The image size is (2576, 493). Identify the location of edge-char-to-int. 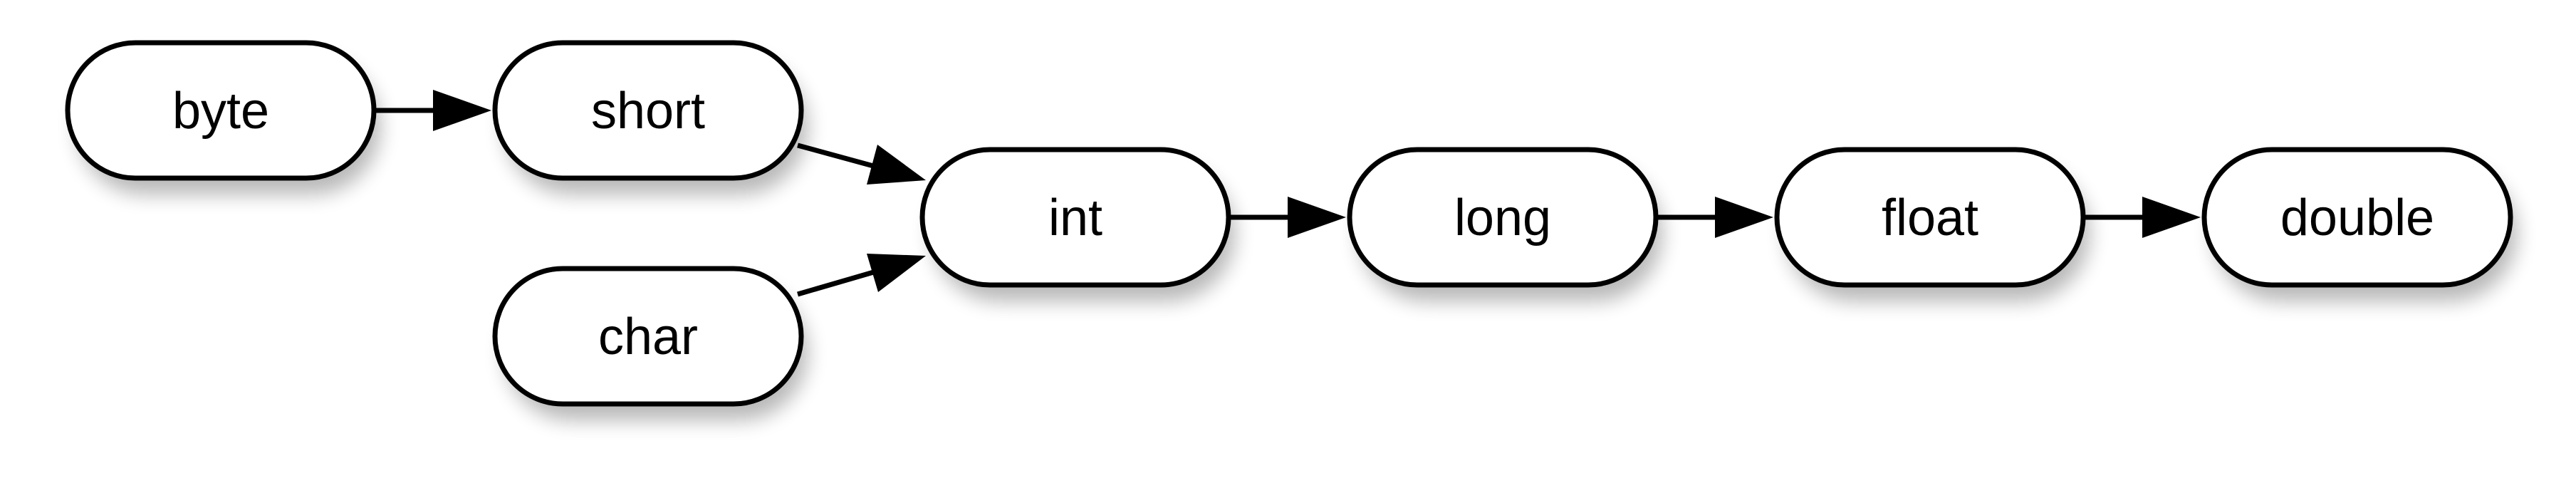
(862, 275).